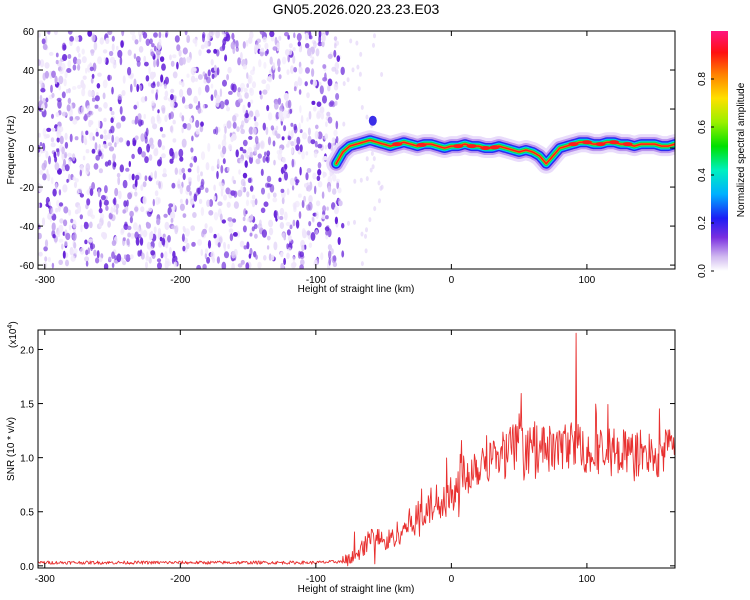 Image resolution: width=750 pixels, height=600 pixels. I want to click on top-y-tick-label: 60, so click(29, 32).